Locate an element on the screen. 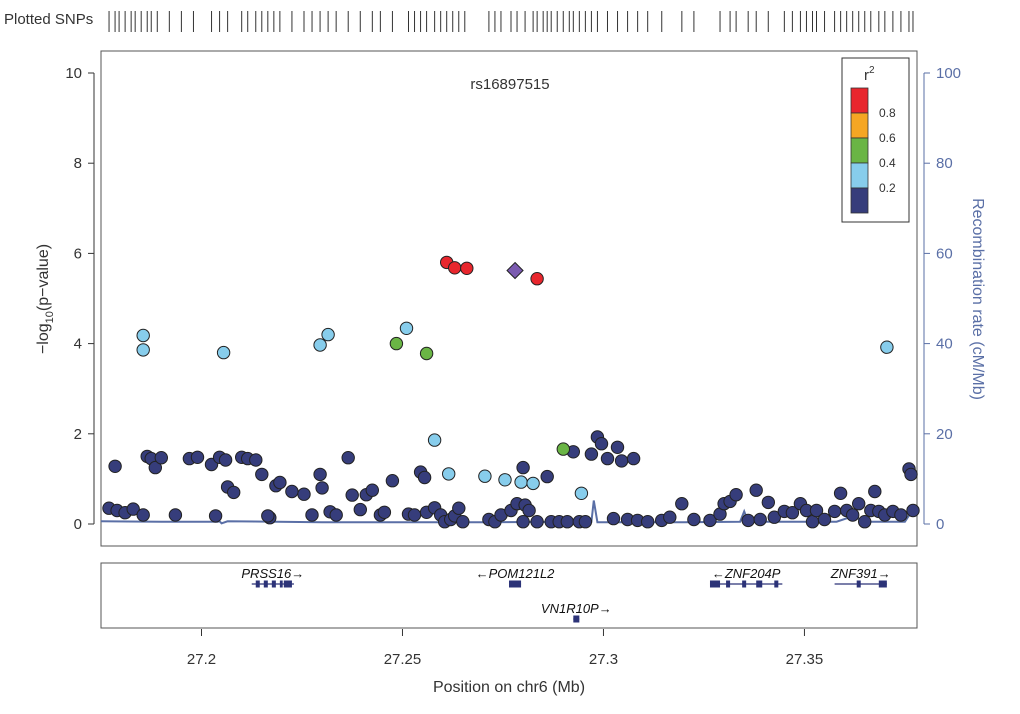 This screenshot has width=1020, height=714. y-right-tick-label: 40 is located at coordinates (944, 344).